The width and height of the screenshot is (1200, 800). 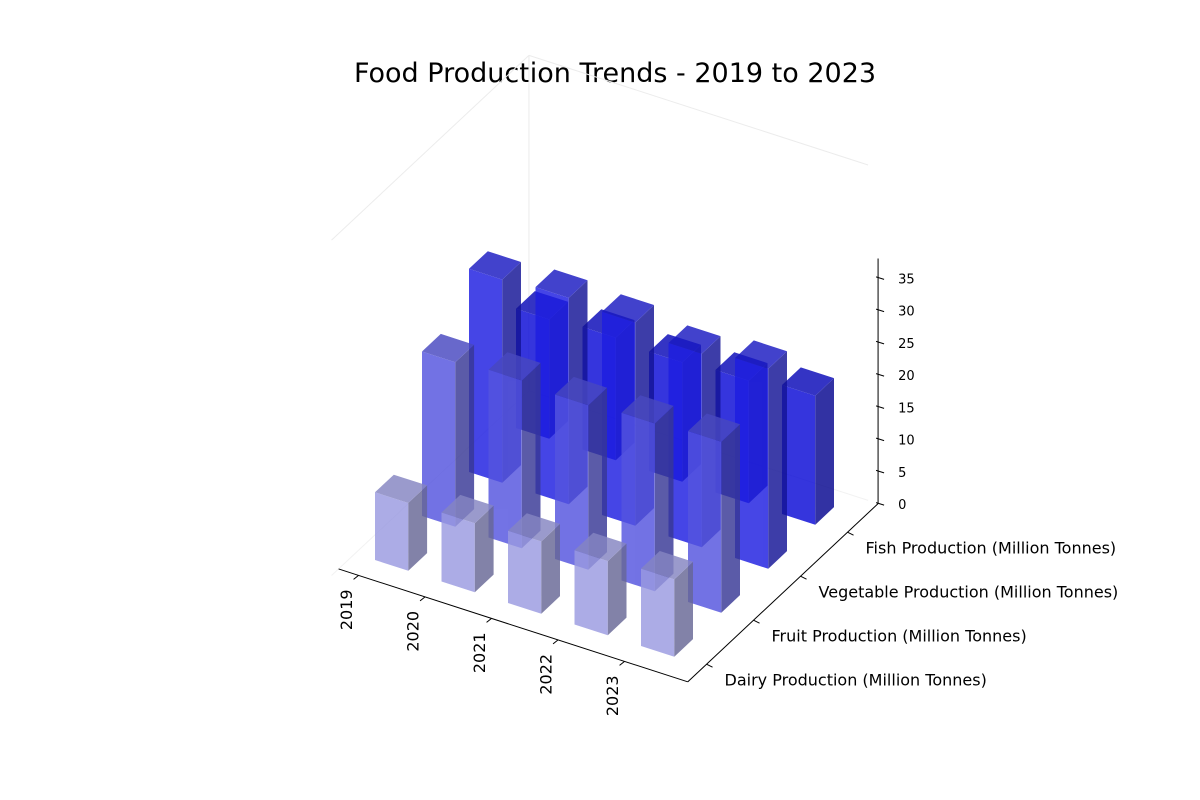 I want to click on y-tick-label: Vegetable Production (Million Tonnes), so click(x=969, y=592).